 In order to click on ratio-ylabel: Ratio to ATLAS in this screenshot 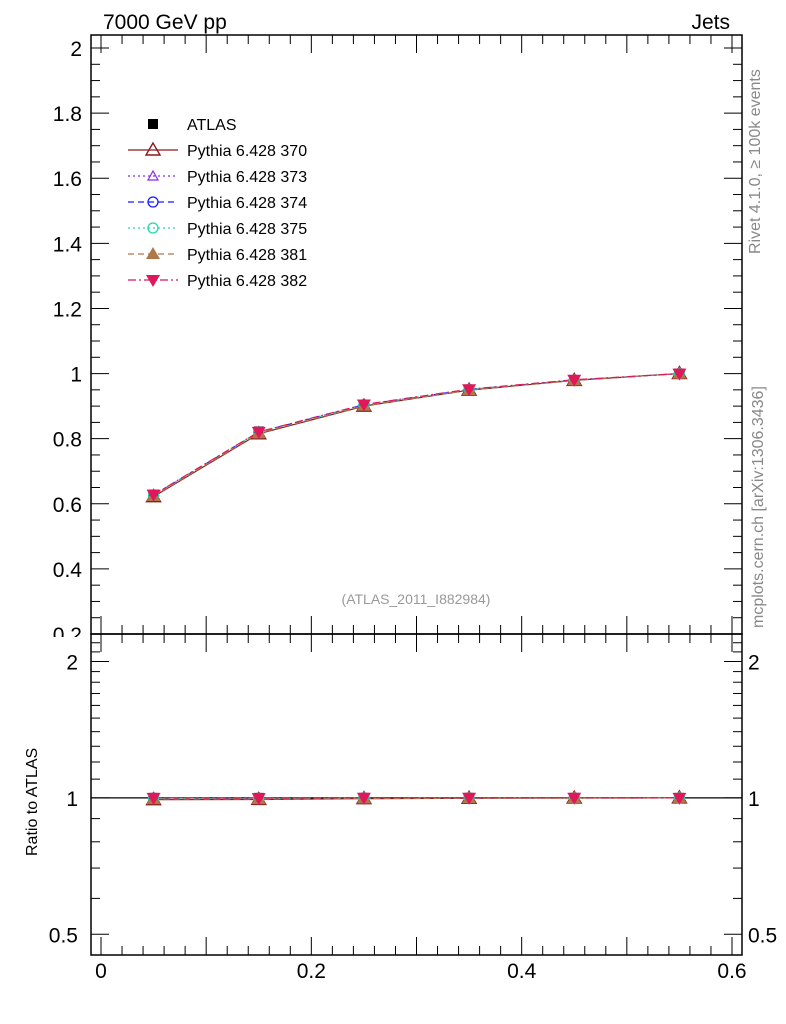, I will do `click(32, 802)`.